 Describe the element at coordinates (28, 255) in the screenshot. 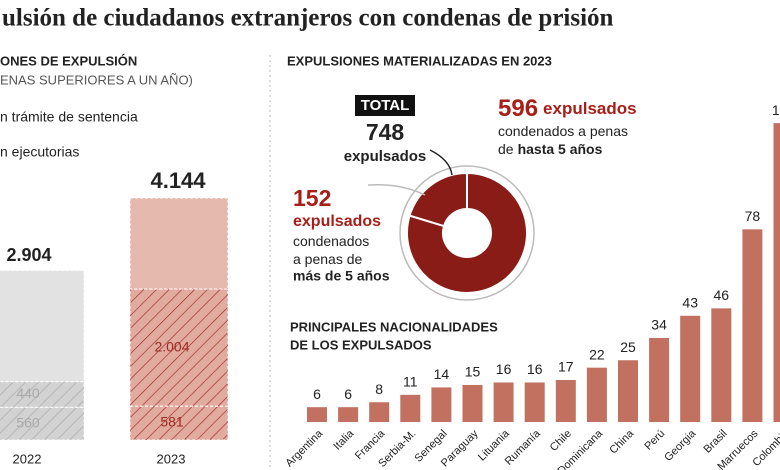

I see `total-label: 2.904` at that location.